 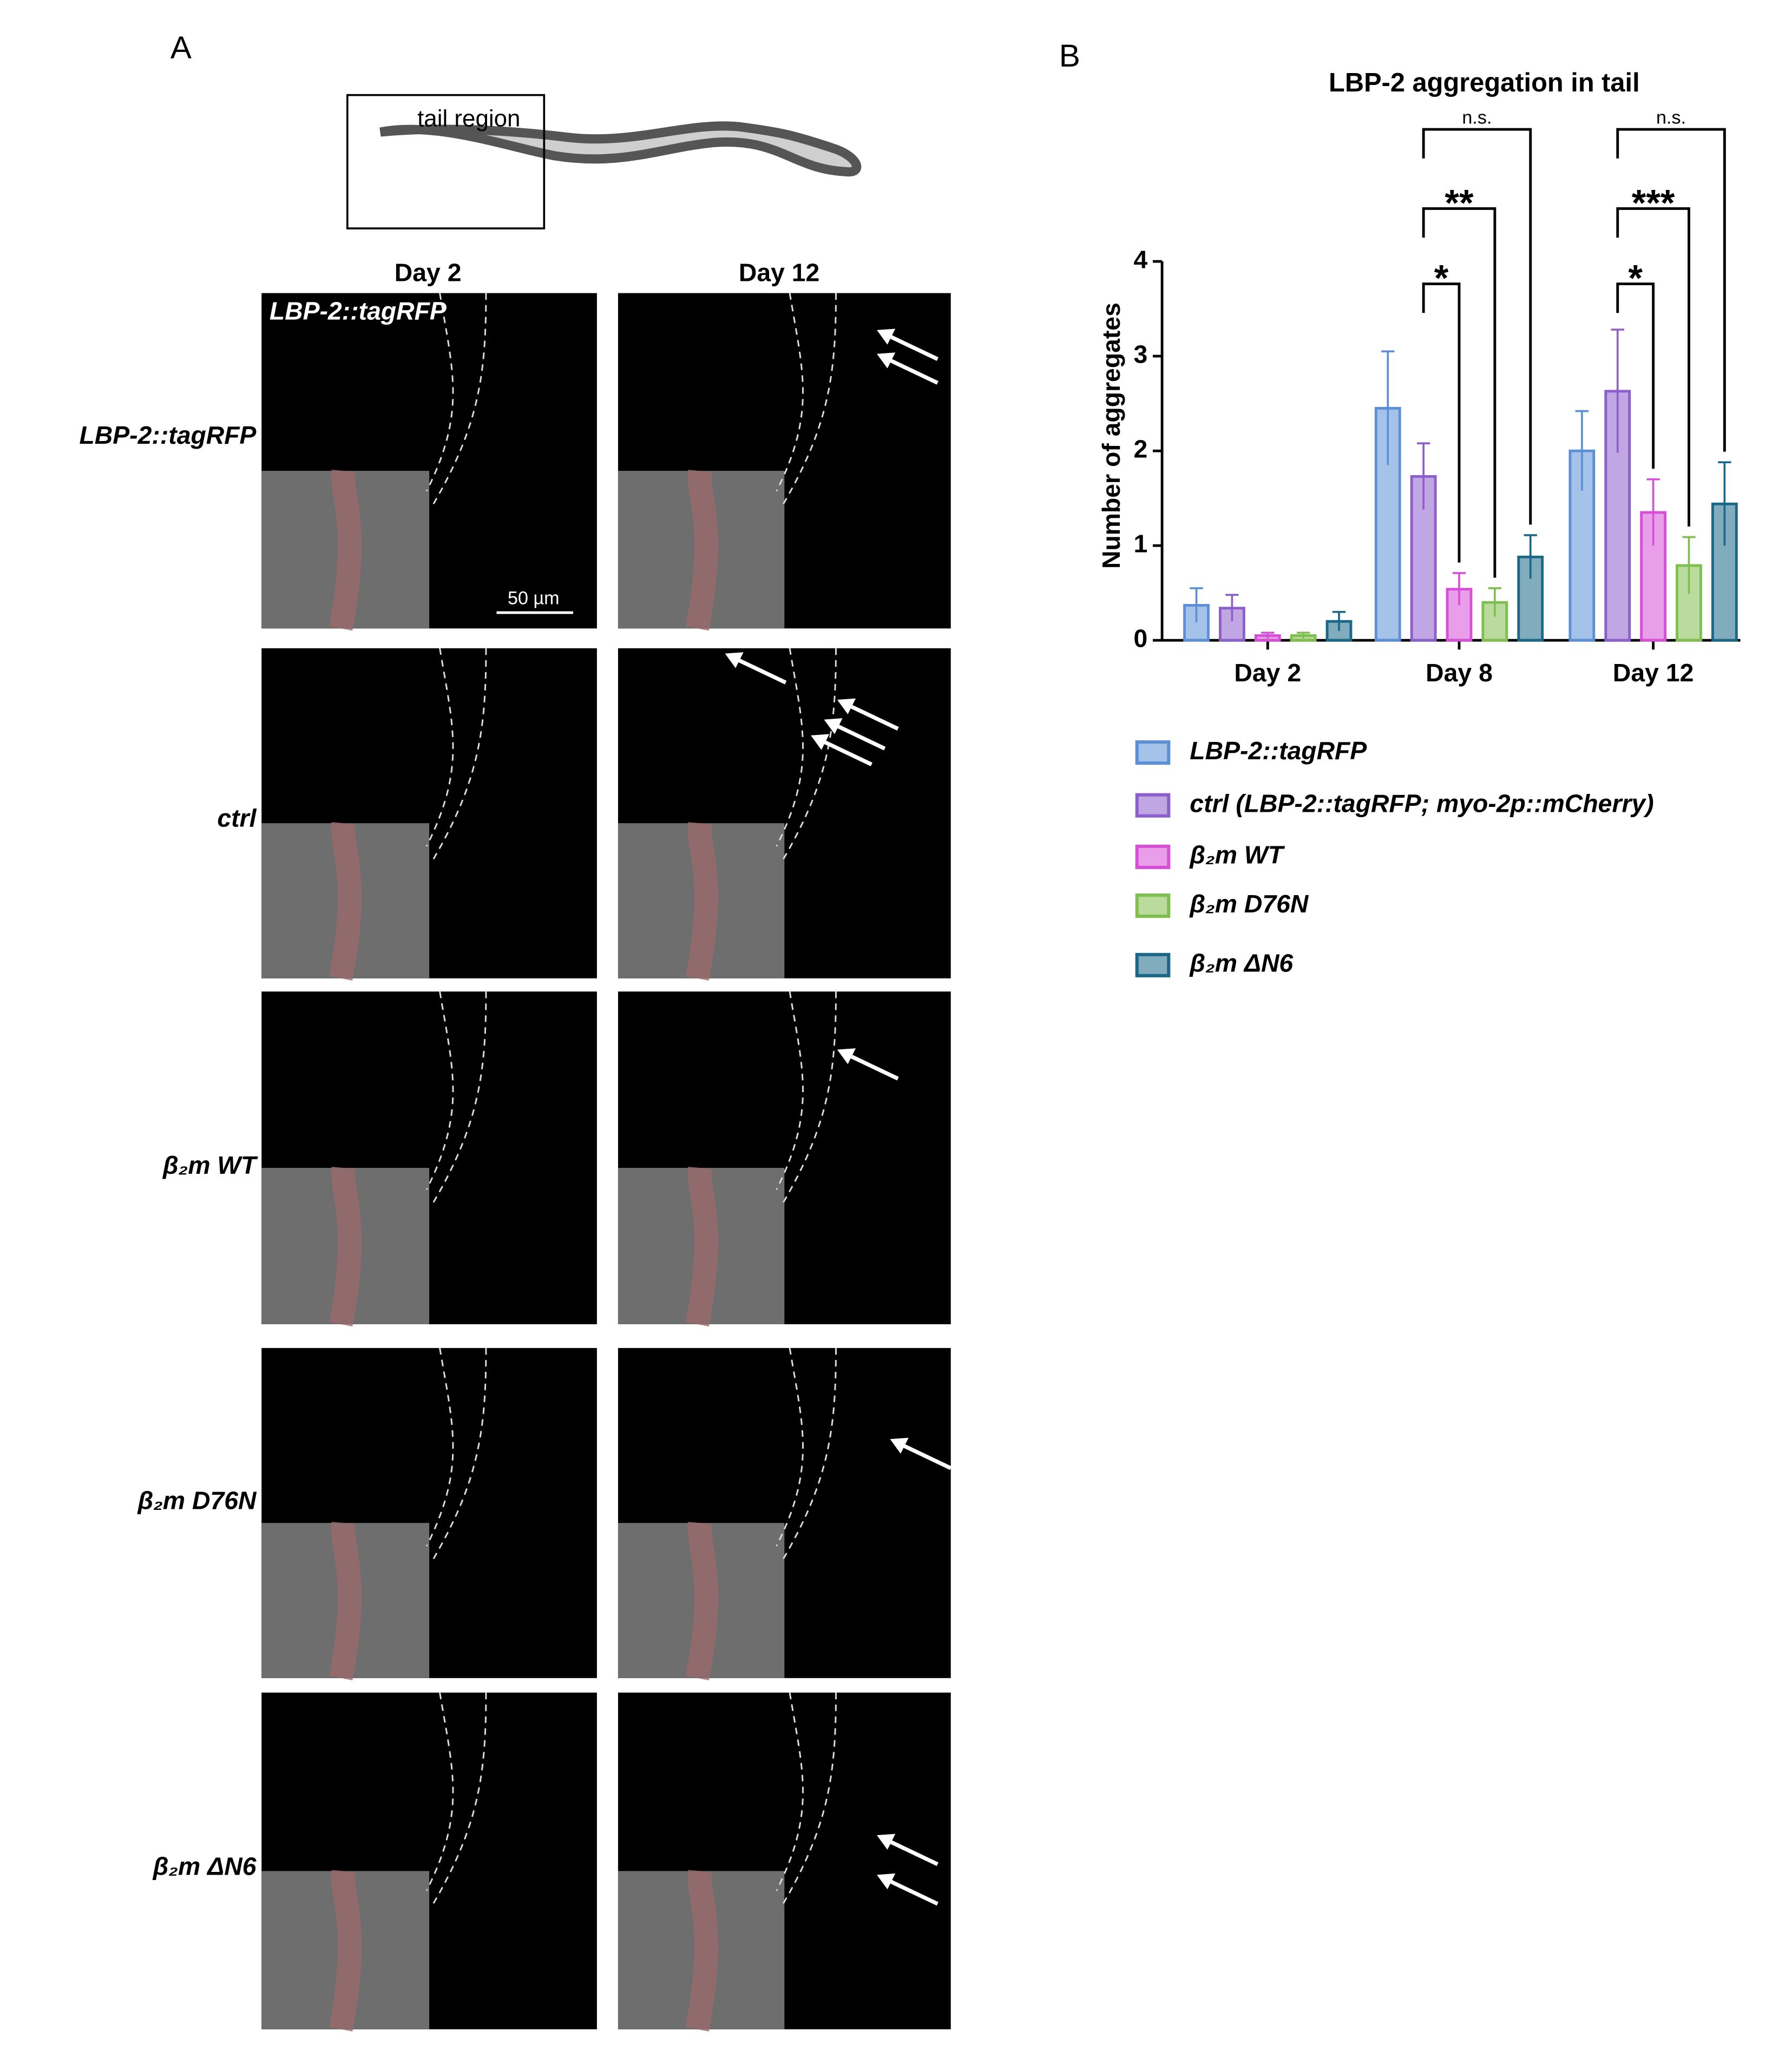 I want to click on chart-title: LBP-2 aggregation in tail, so click(x=1484, y=82).